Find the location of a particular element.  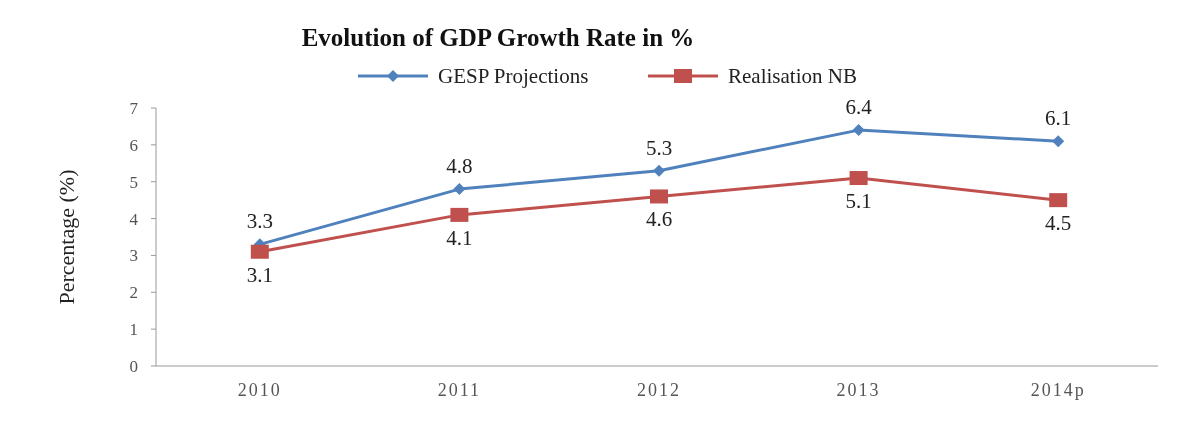

x-tick-label: 2012 is located at coordinates (659, 390).